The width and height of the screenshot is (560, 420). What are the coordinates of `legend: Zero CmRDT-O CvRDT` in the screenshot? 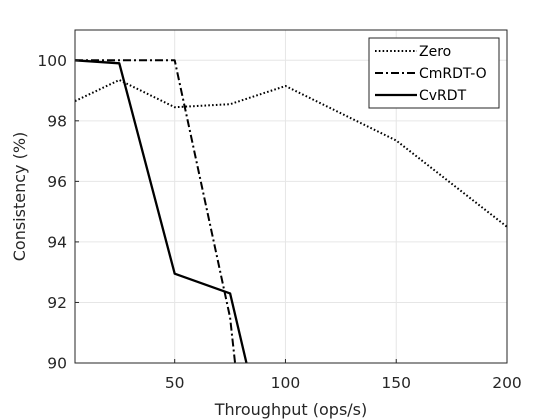 It's located at (434, 73).